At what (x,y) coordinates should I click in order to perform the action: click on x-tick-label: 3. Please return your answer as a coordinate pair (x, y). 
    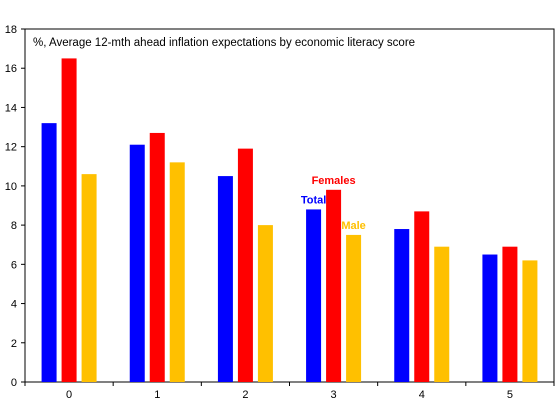
    Looking at the image, I should click on (334, 395).